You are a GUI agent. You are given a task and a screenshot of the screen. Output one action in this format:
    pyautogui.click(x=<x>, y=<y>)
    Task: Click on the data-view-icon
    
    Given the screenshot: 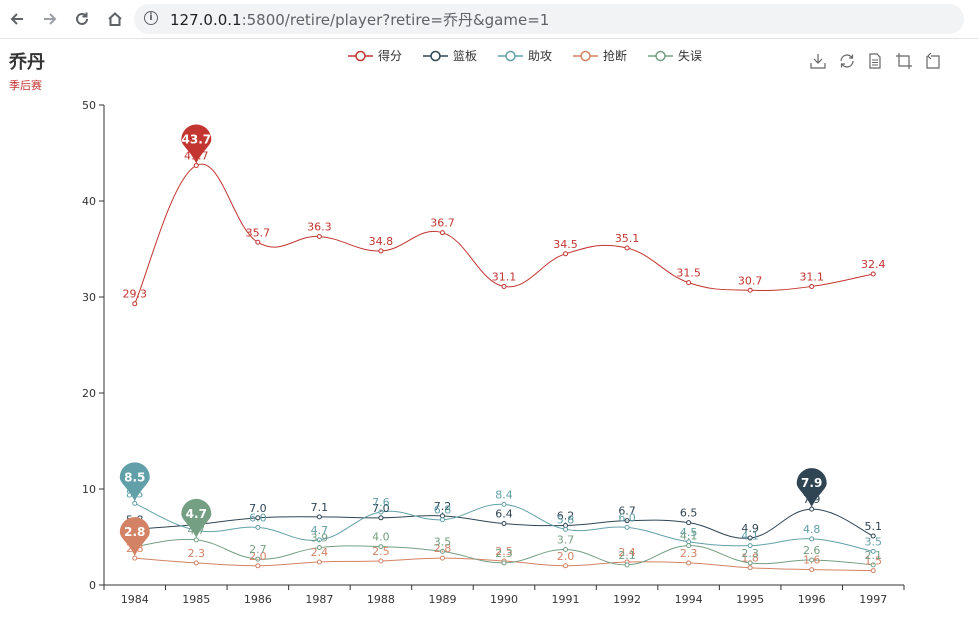 What is the action you would take?
    pyautogui.click(x=875, y=61)
    